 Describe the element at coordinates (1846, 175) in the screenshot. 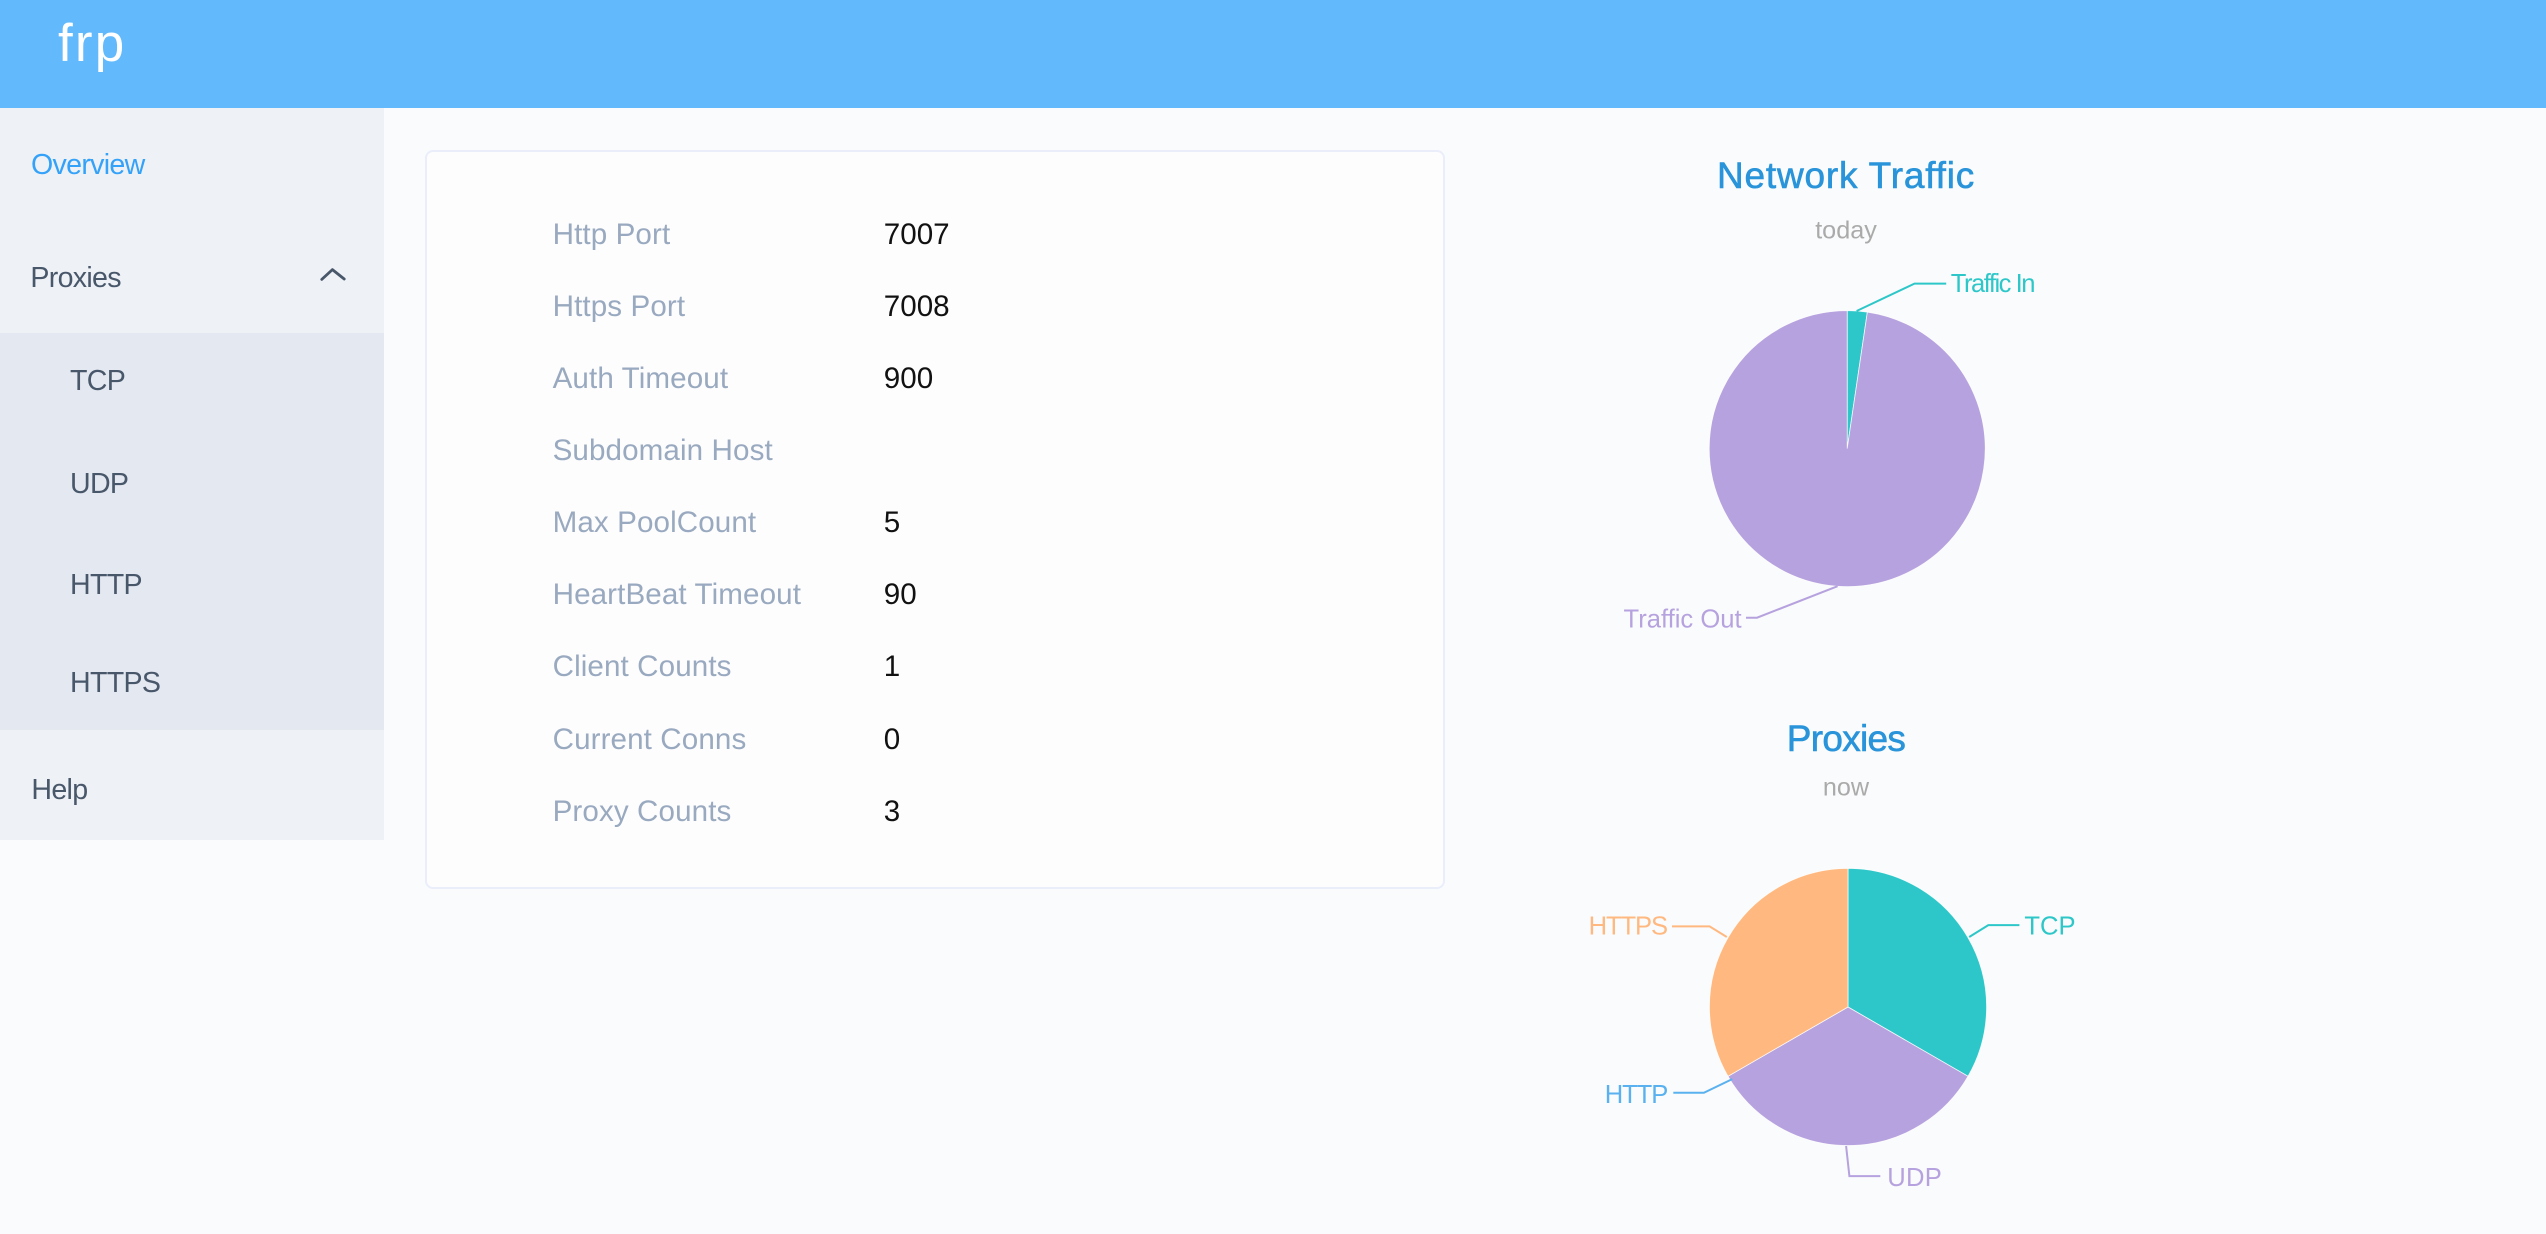

I see `svg-text: Network Traffic` at that location.